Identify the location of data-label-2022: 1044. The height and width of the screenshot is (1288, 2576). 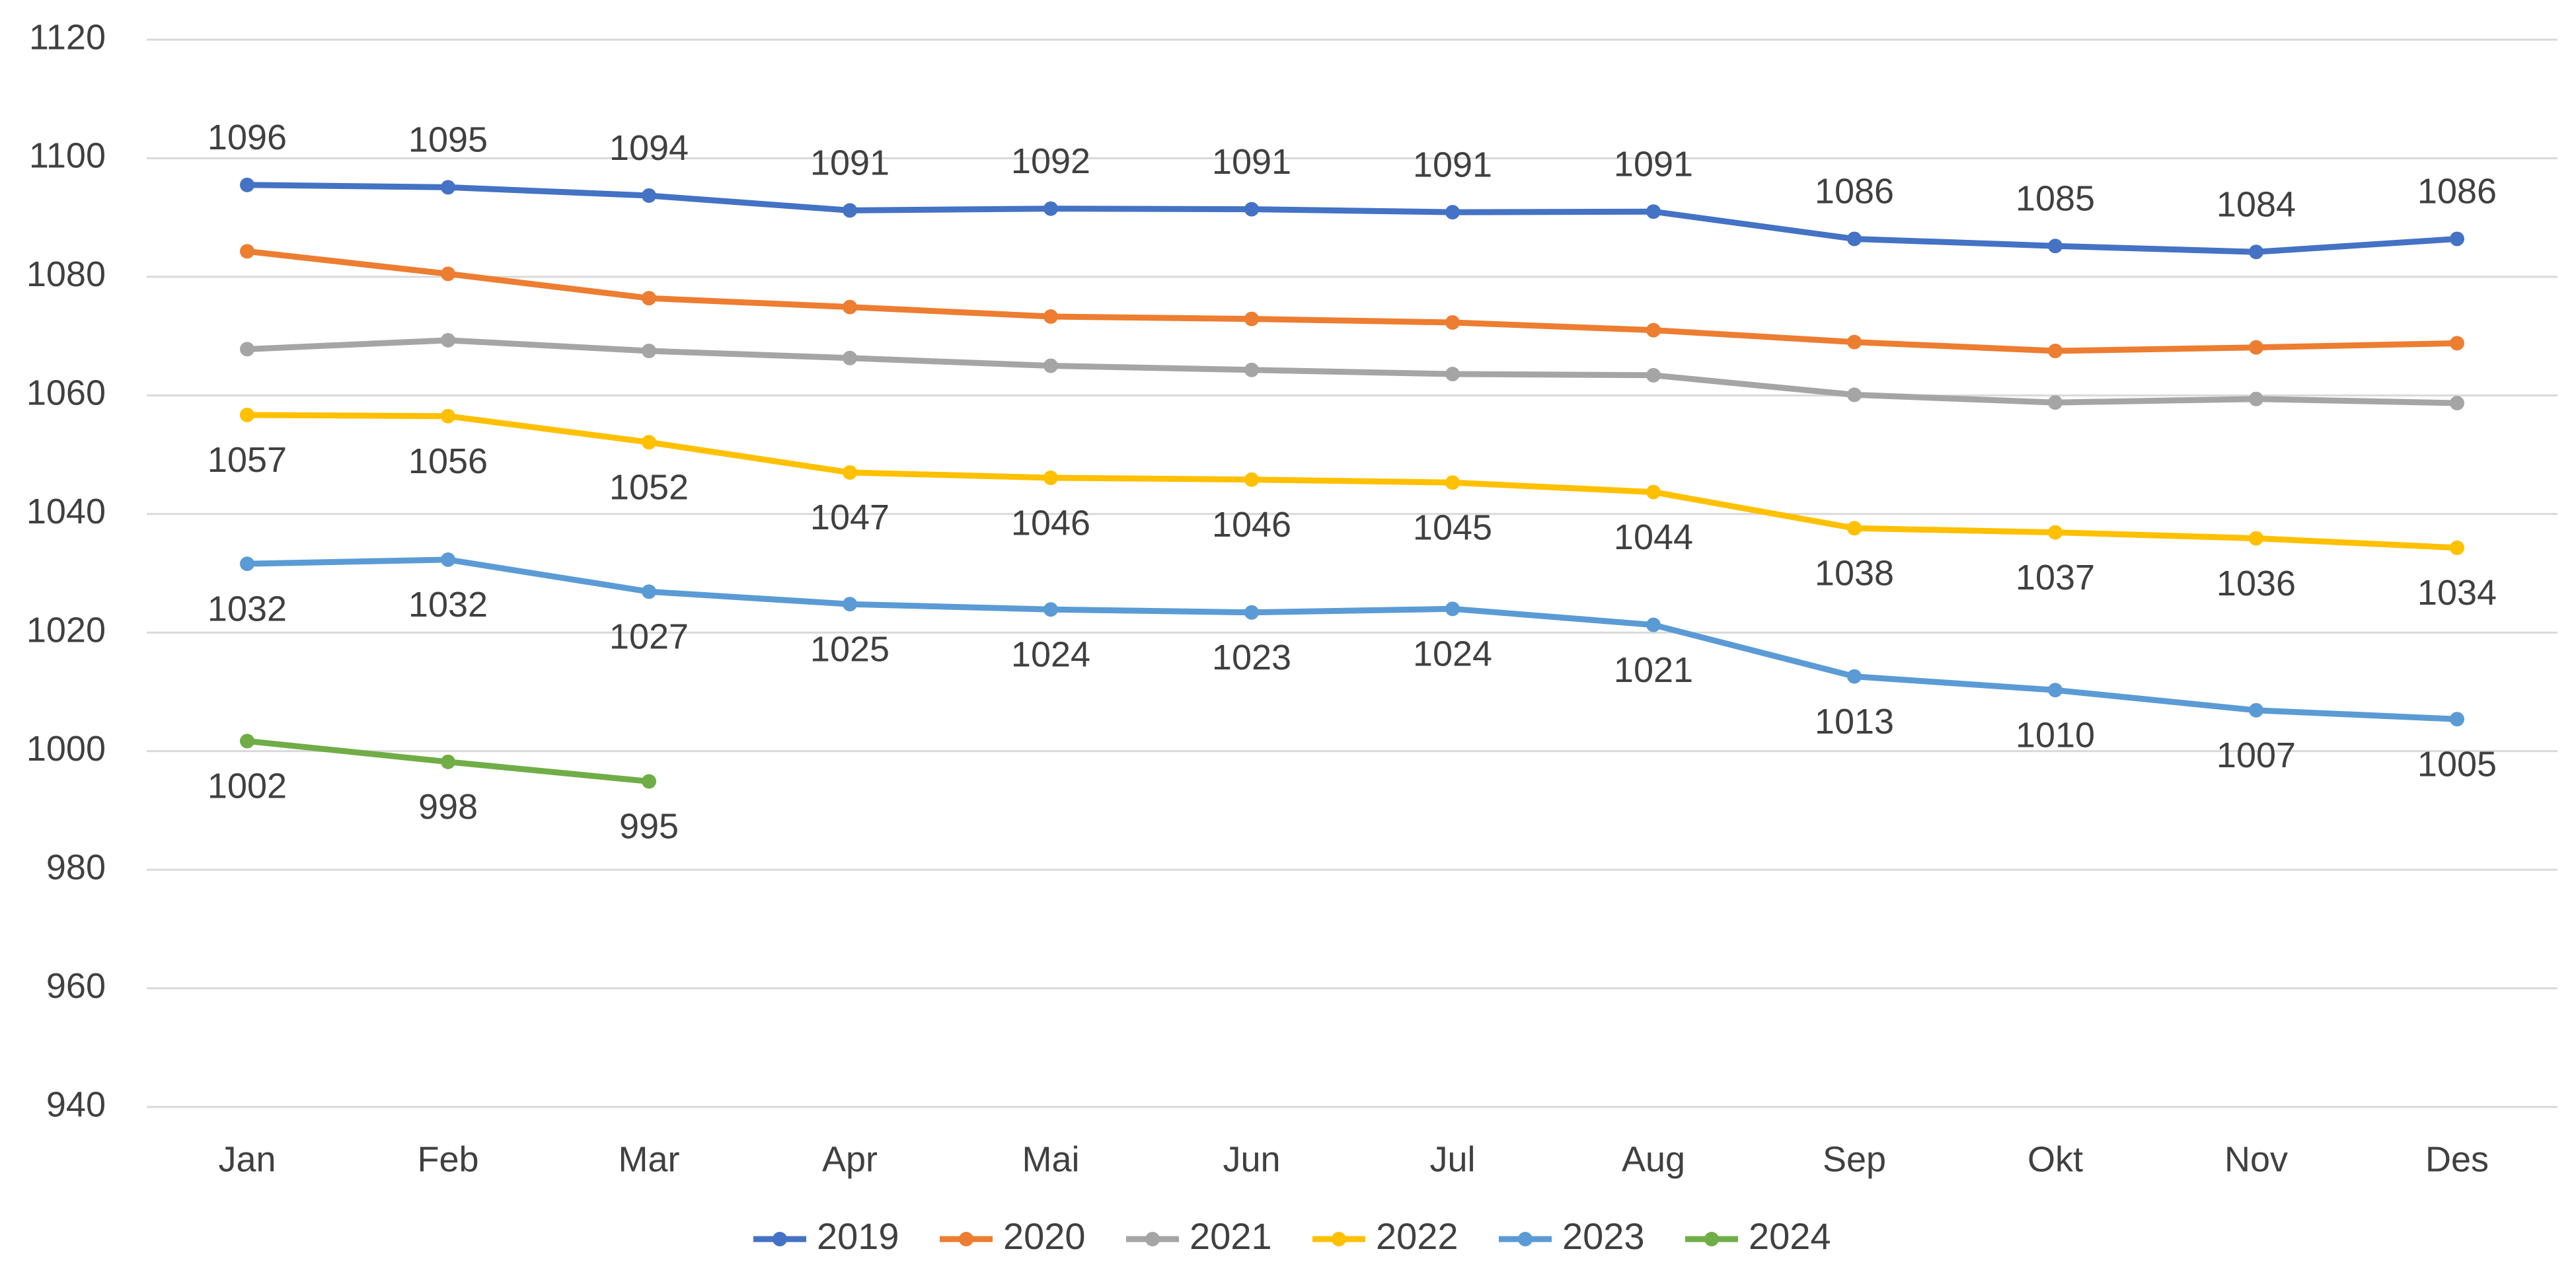
(1653, 537).